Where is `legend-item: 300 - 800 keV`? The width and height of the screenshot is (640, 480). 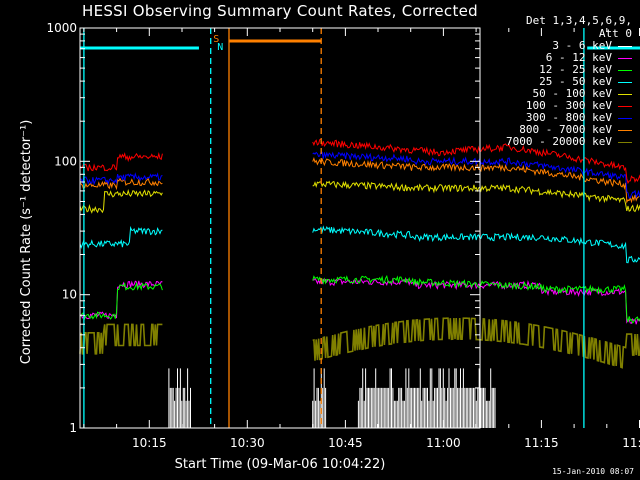 legend-item: 300 - 800 keV is located at coordinates (569, 118).